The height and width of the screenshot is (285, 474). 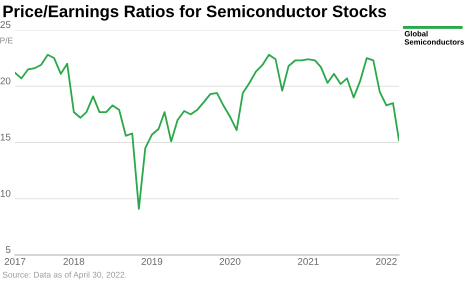 I want to click on source-note: Source: Data as of April 30, 2022., so click(x=64, y=276).